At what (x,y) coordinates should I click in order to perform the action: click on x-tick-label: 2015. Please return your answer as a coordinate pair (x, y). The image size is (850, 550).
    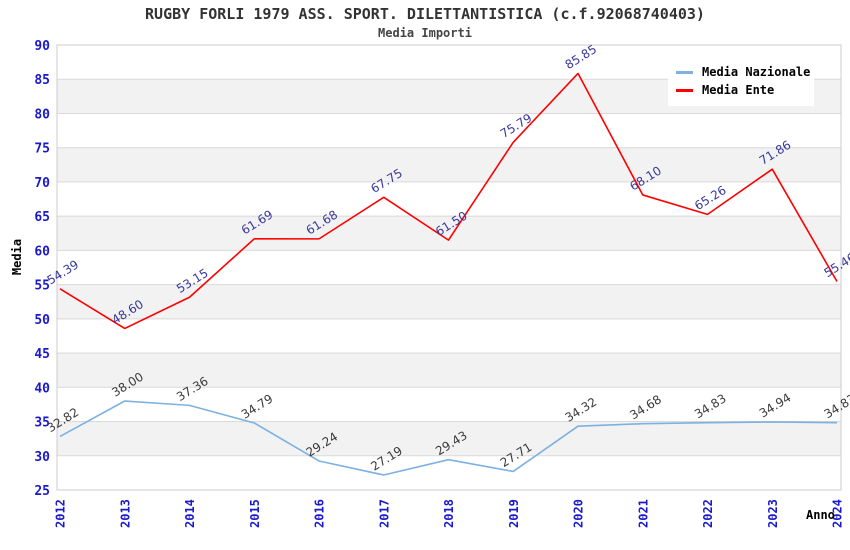
    Looking at the image, I should click on (255, 513).